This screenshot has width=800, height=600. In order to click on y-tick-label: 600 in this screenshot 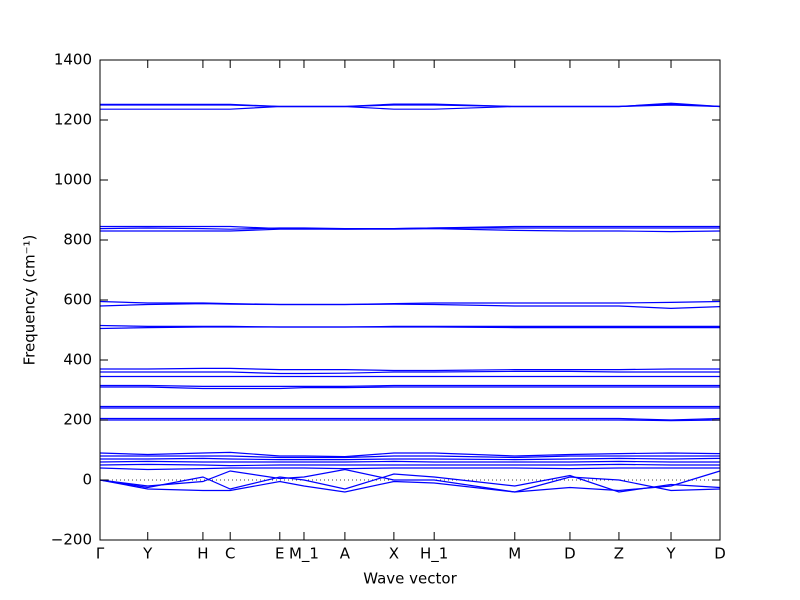, I will do `click(77, 300)`.